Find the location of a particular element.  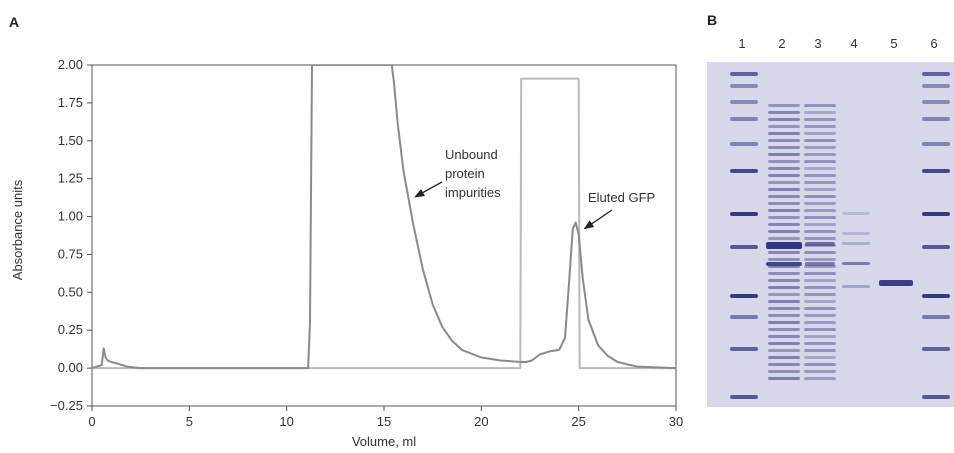

lane-label-3: 3 is located at coordinates (818, 43).